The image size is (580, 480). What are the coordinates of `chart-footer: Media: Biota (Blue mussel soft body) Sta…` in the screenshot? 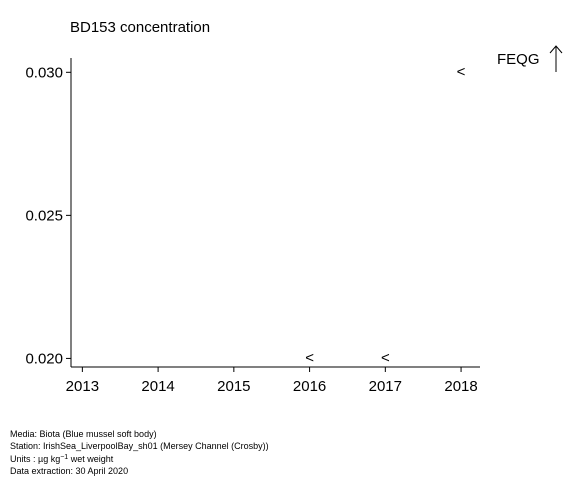 It's located at (139, 453).